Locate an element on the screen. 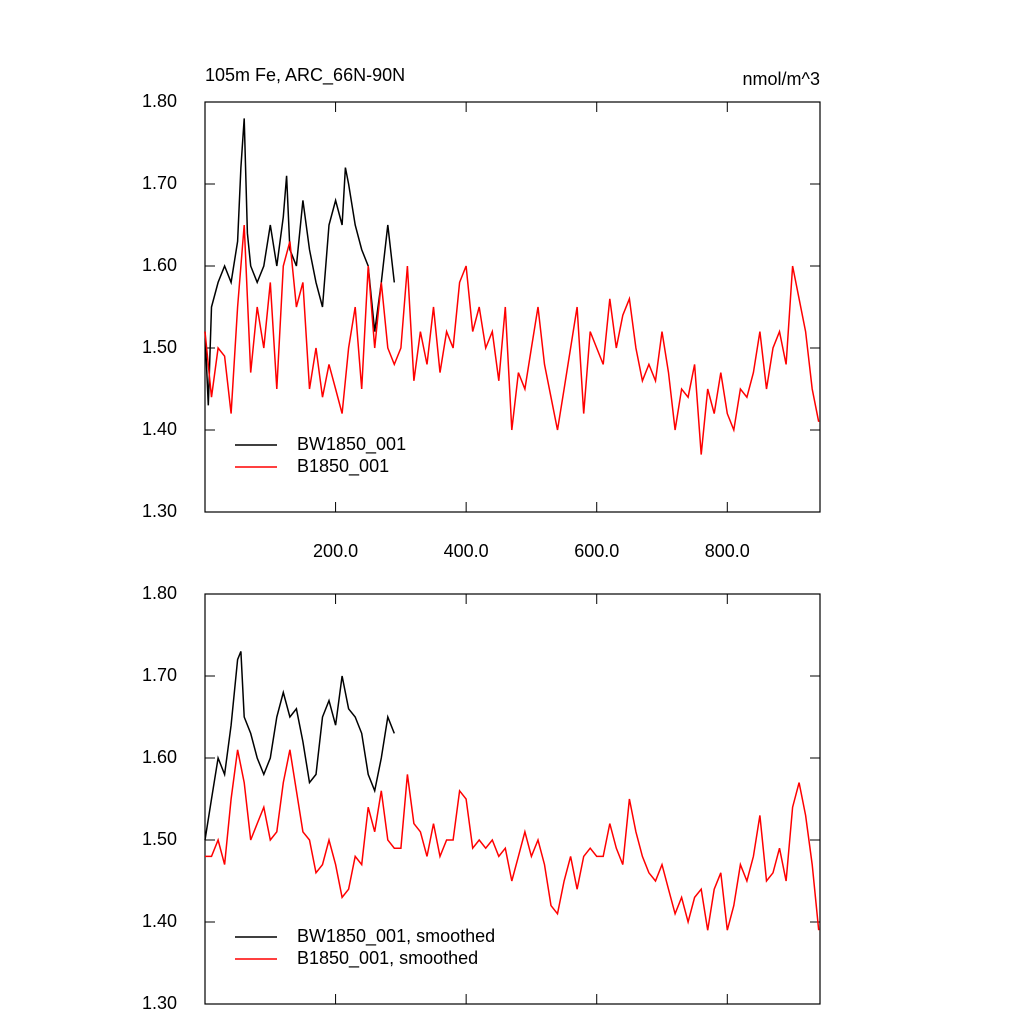 Image resolution: width=1024 pixels, height=1024 pixels. x-tick-label: 400.0 is located at coordinates (466, 551).